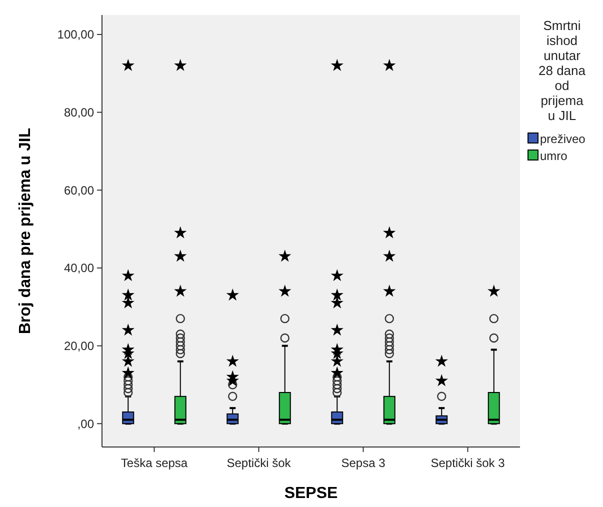 This screenshot has width=603, height=507. What do you see at coordinates (259, 463) in the screenshot?
I see `x-tick-label: Septički šok` at bounding box center [259, 463].